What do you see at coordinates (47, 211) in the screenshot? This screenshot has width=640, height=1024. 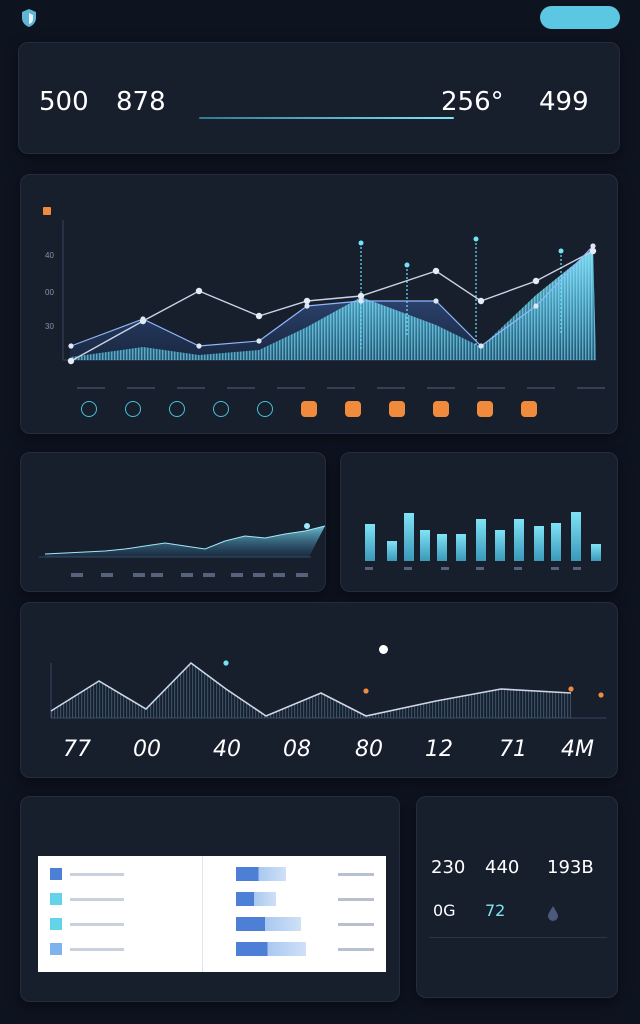 I see `legend-marker` at bounding box center [47, 211].